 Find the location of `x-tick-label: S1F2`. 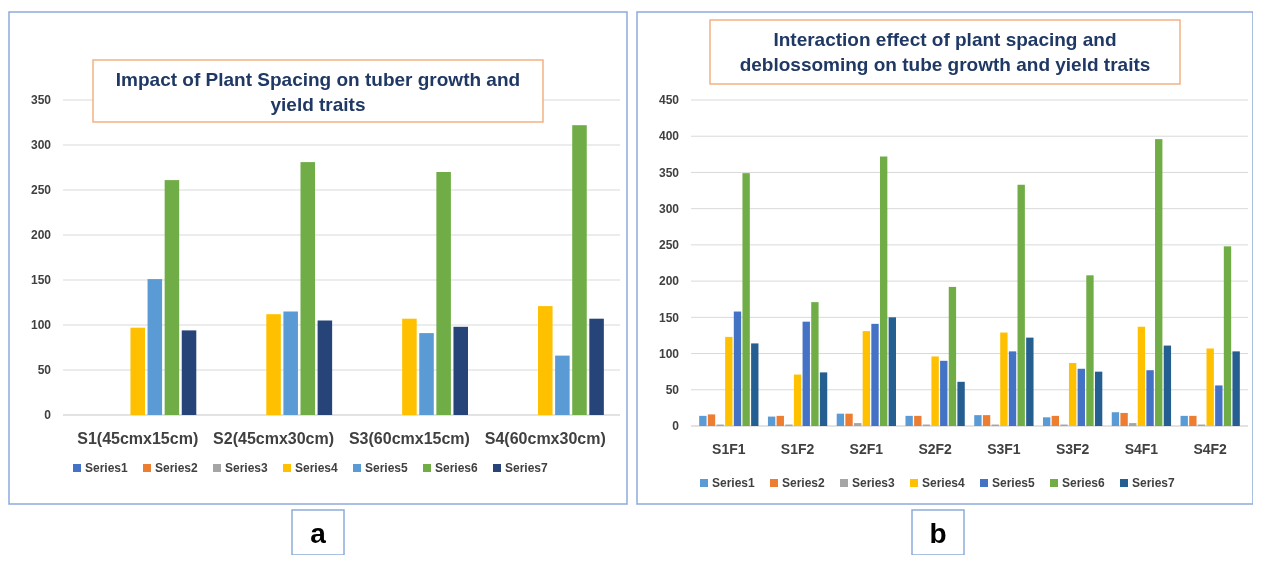

x-tick-label: S1F2 is located at coordinates (797, 449).